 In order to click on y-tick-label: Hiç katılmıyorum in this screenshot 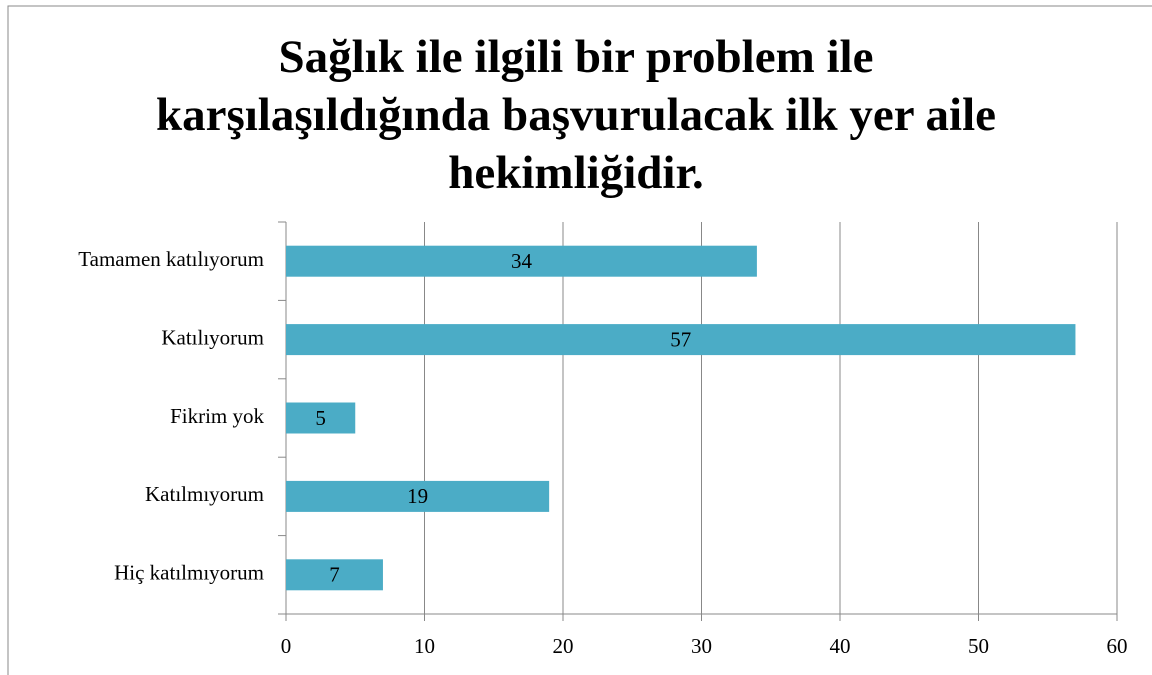, I will do `click(189, 573)`.